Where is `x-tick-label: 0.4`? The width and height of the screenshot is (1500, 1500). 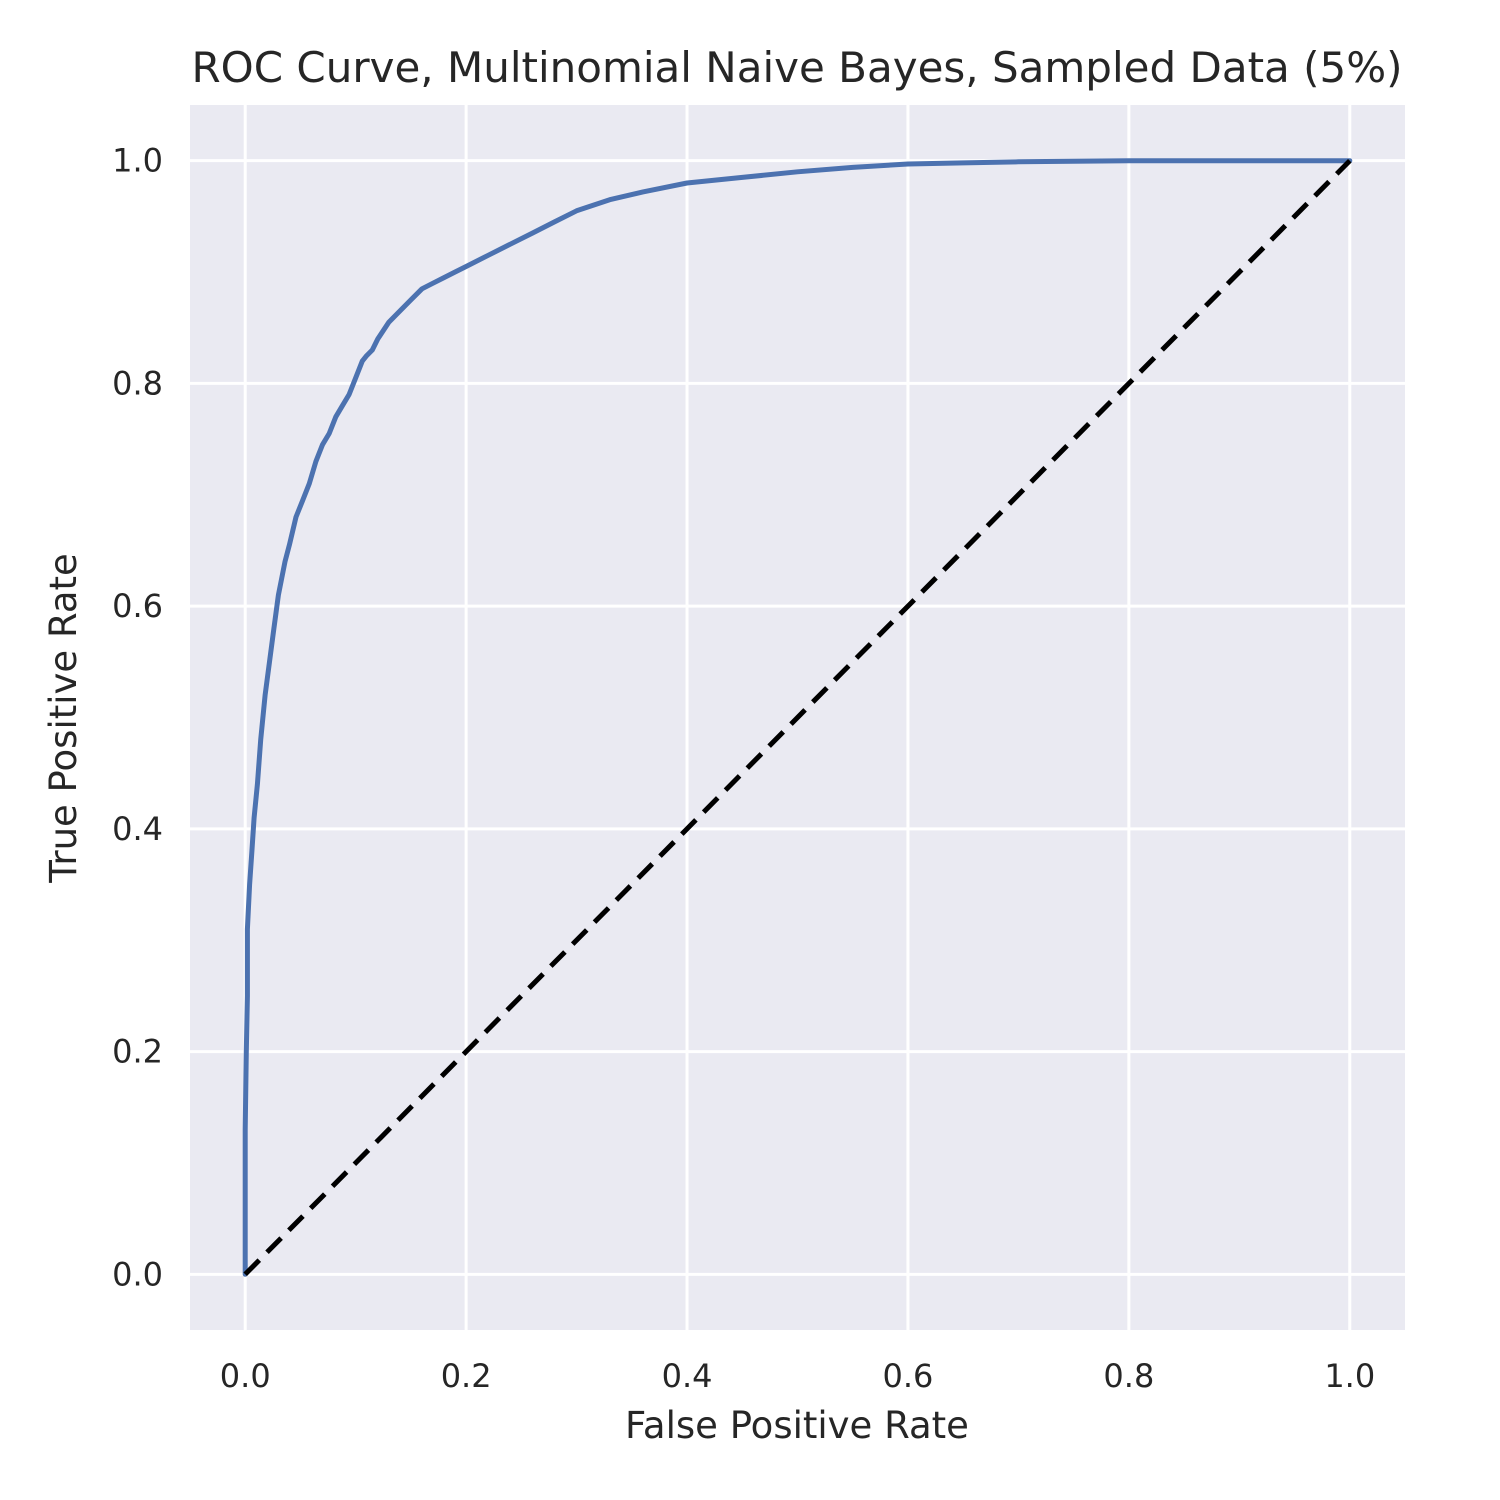 x-tick-label: 0.4 is located at coordinates (687, 1376).